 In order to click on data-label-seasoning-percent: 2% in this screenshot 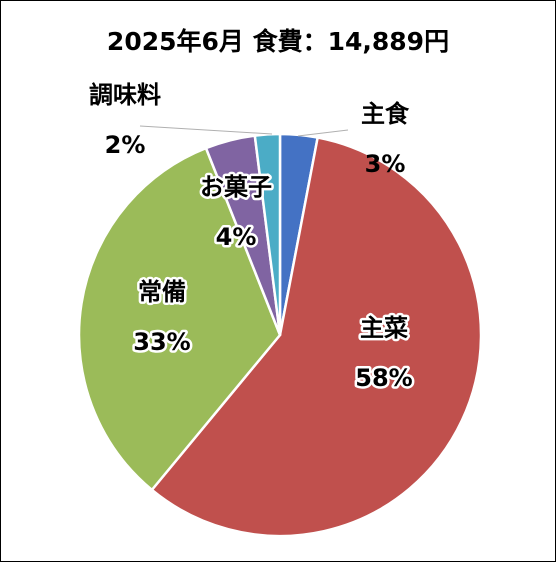, I will do `click(125, 145)`.